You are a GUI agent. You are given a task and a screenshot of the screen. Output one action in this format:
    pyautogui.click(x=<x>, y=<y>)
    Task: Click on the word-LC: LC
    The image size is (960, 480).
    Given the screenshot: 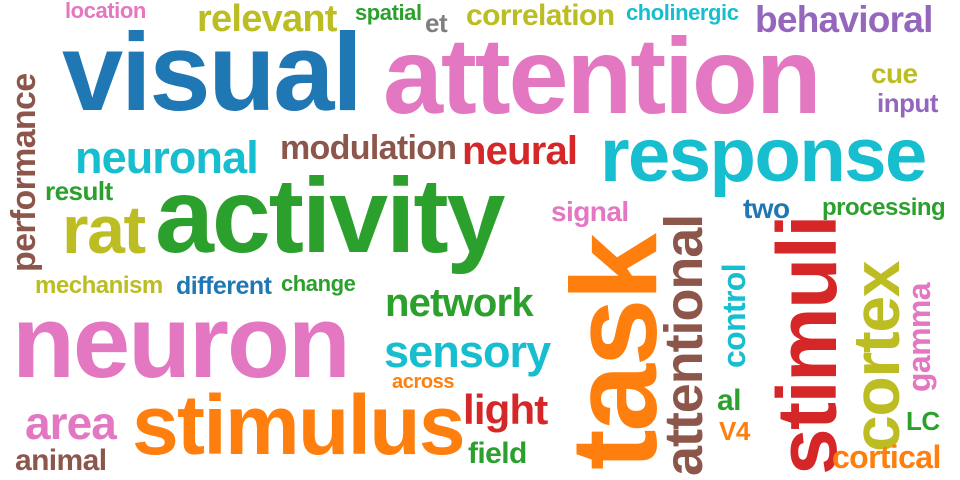 What is the action you would take?
    pyautogui.click(x=923, y=421)
    